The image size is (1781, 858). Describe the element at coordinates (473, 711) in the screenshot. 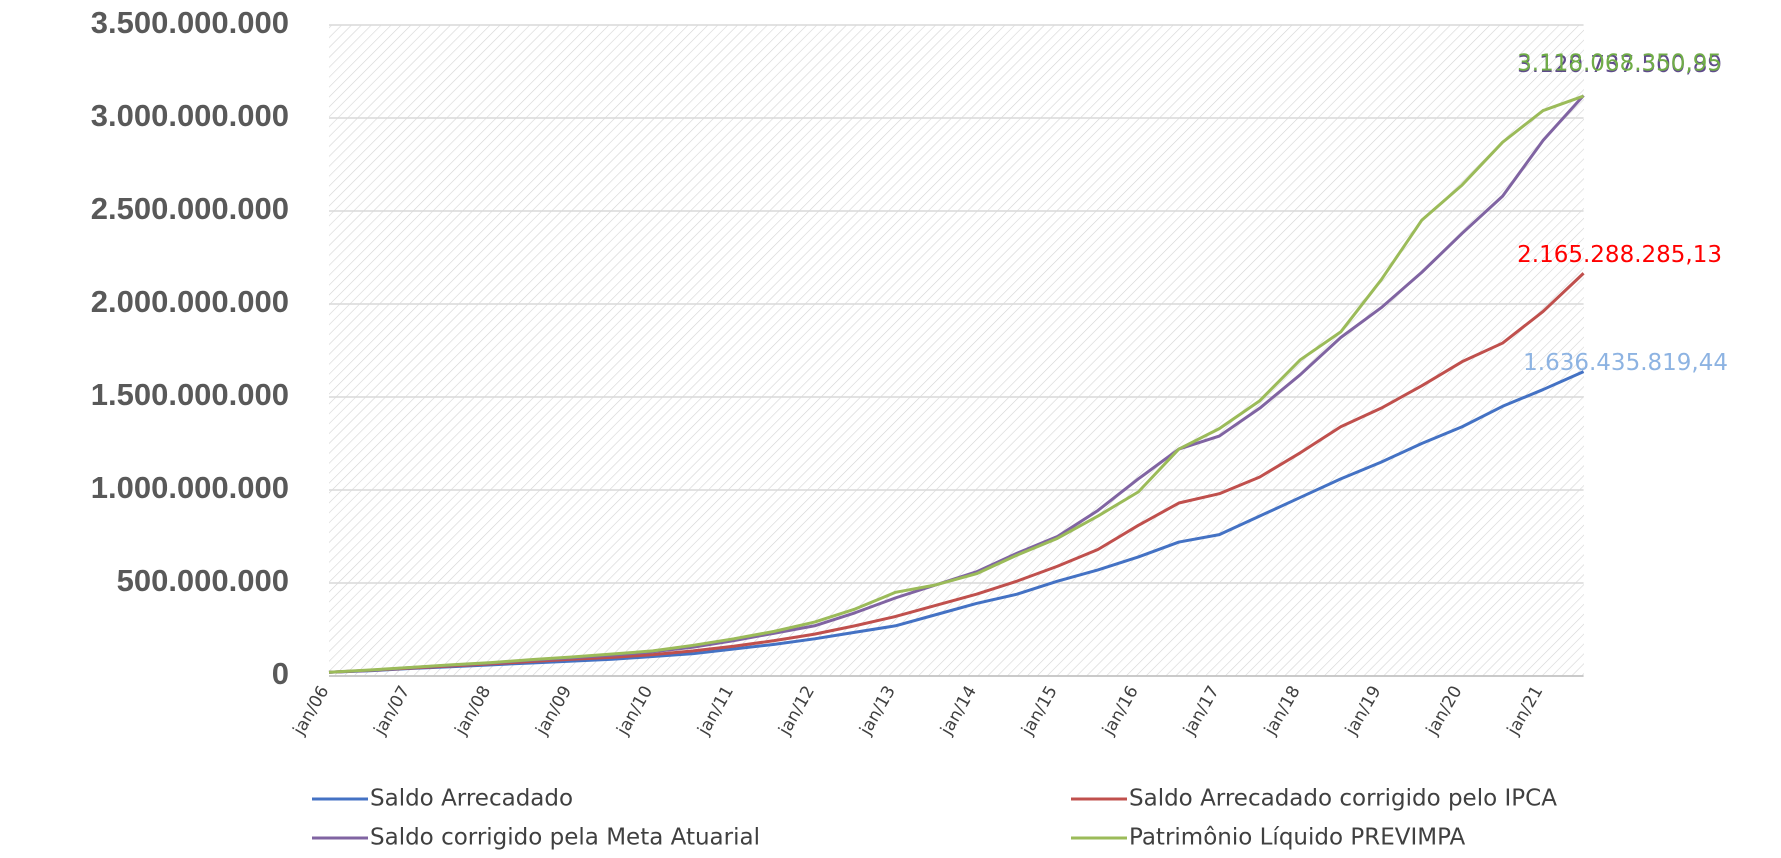

I see `x-tick-label: jan/08` at that location.